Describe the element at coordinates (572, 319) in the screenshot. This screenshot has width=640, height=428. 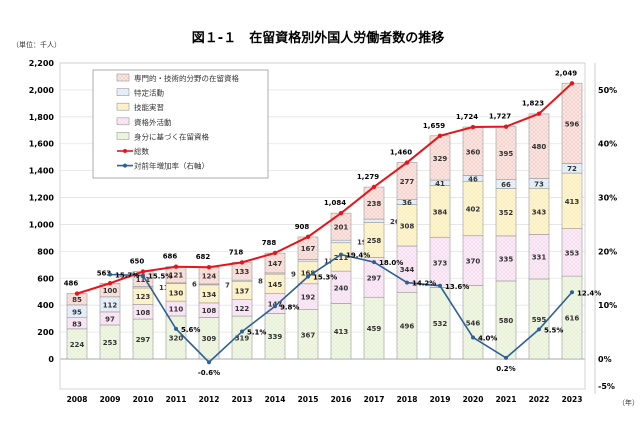
I see `data-label: 616` at that location.